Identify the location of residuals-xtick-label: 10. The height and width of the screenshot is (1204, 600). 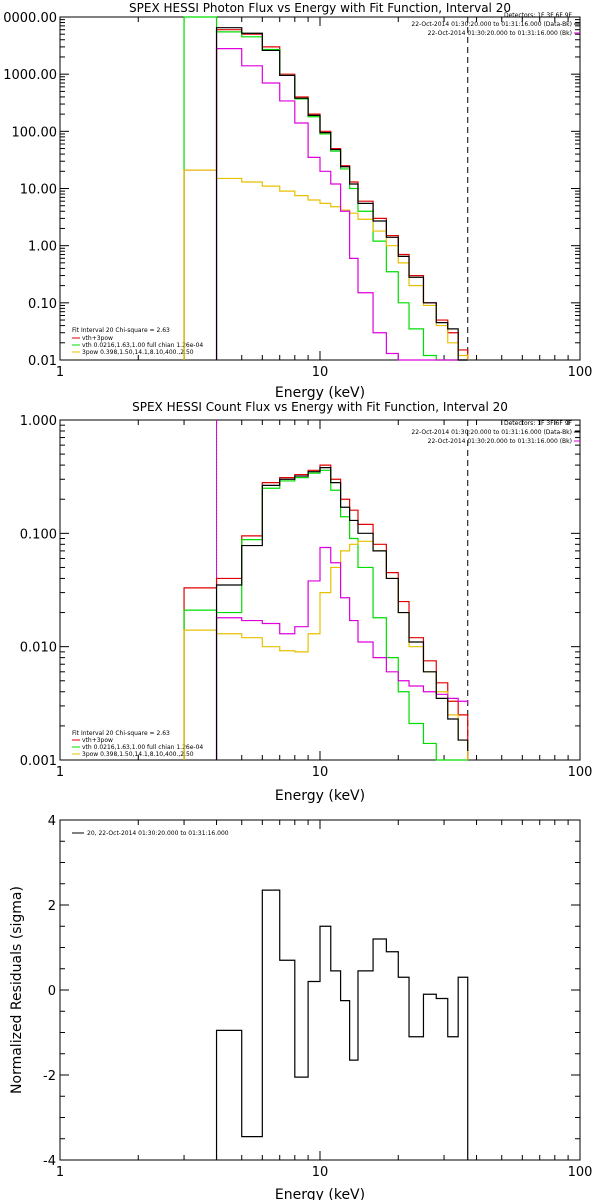
(320, 1172).